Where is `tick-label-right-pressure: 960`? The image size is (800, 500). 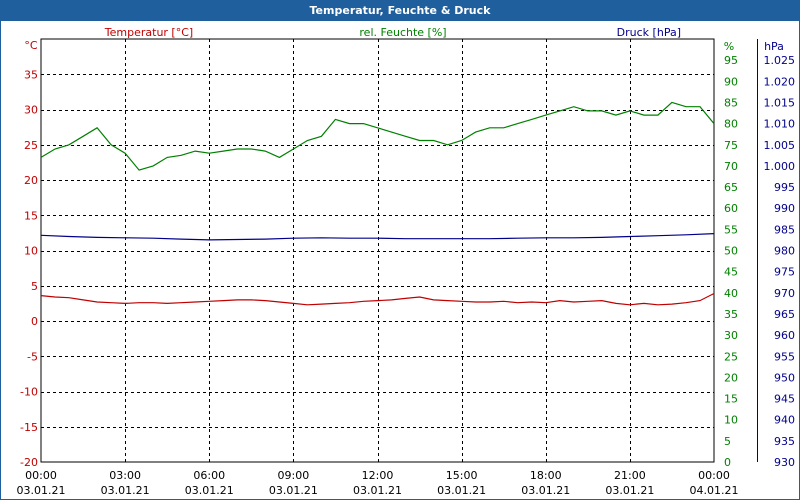
tick-label-right-pressure: 960 is located at coordinates (784, 335).